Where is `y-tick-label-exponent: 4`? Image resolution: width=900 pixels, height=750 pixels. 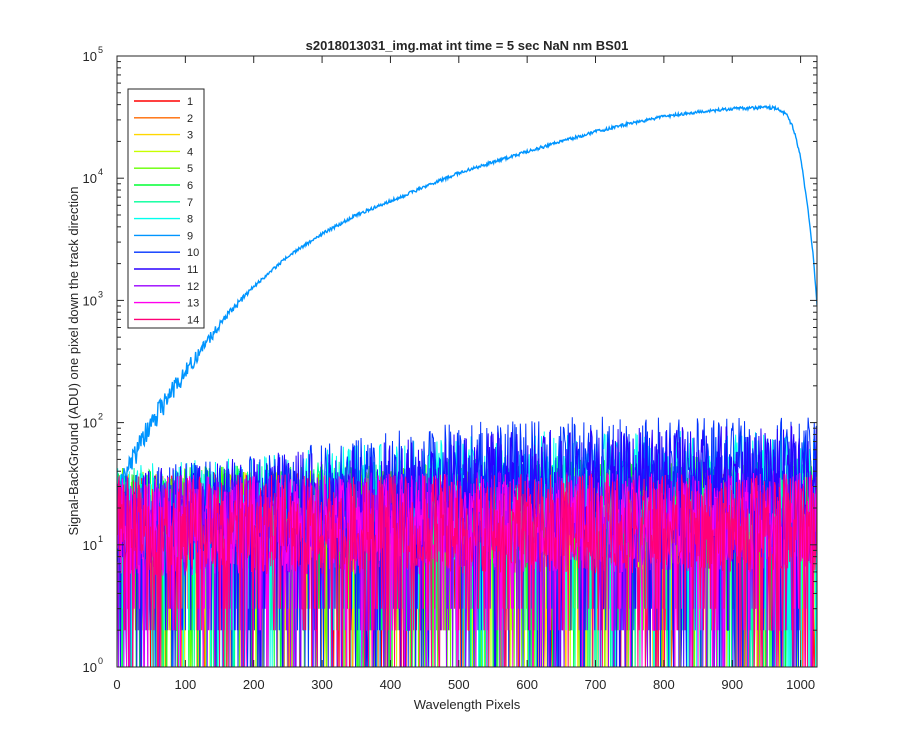 y-tick-label-exponent: 4 is located at coordinates (100, 172).